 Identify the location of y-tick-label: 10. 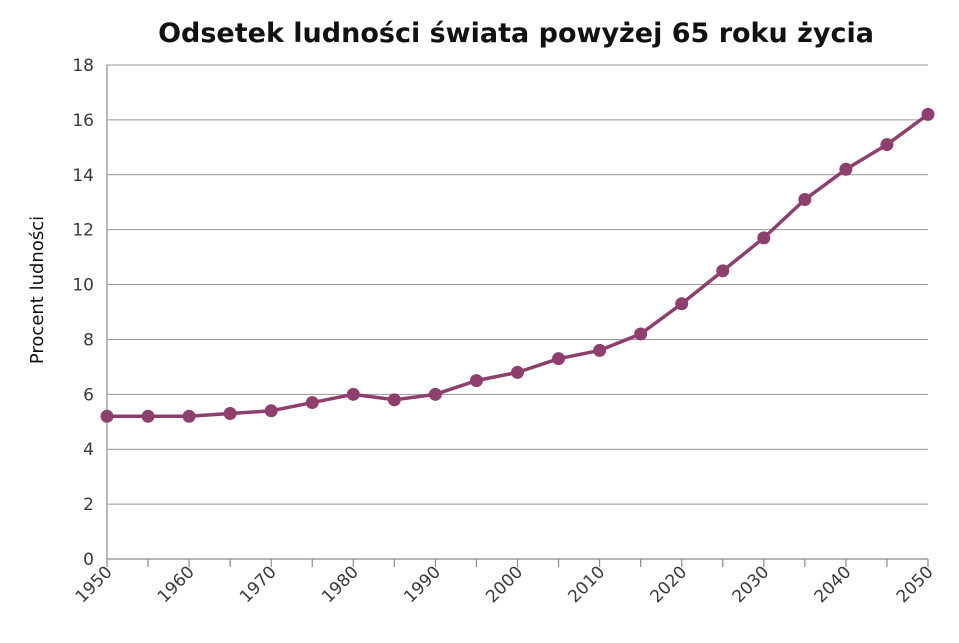
(83, 286).